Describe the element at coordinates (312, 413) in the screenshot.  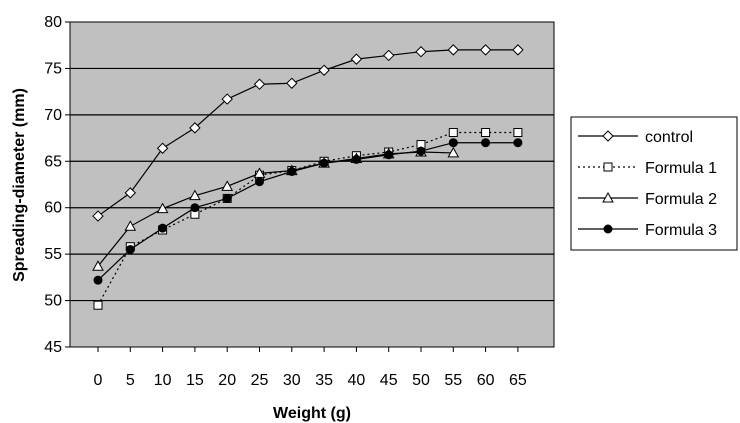
I see `x-axis-title: Weight (g)` at that location.